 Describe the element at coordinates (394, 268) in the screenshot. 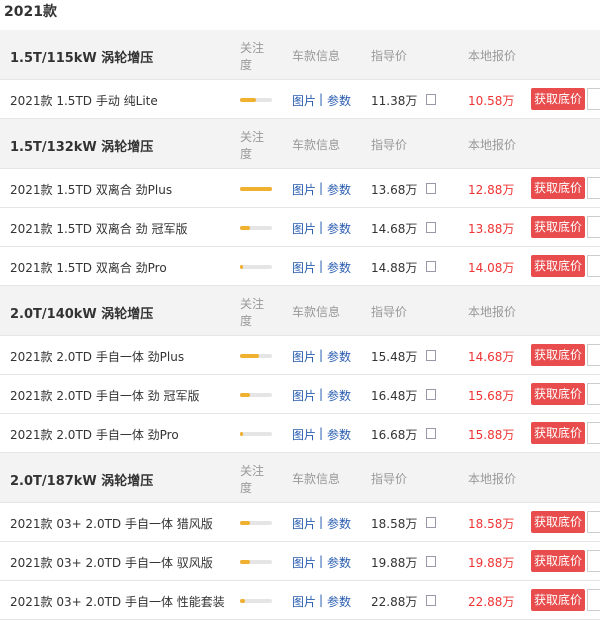

I see `guide-price: 14.88万` at that location.